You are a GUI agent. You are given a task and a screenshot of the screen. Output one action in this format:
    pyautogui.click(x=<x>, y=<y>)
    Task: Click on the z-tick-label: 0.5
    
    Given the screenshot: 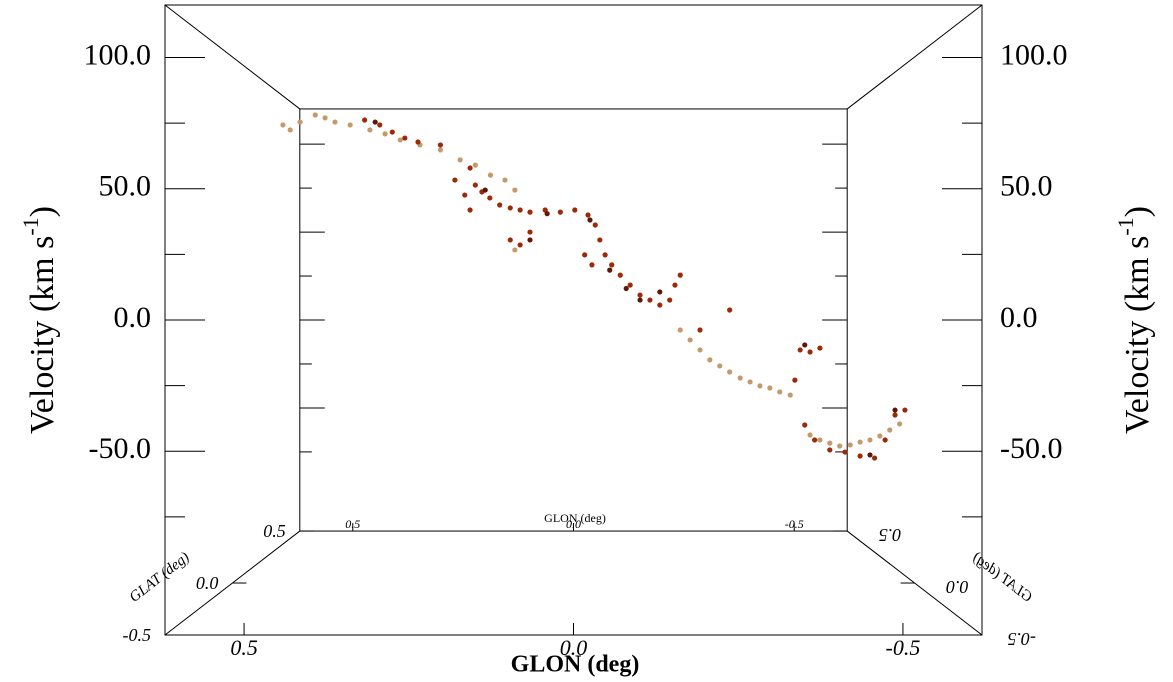 What is the action you would take?
    pyautogui.click(x=274, y=531)
    